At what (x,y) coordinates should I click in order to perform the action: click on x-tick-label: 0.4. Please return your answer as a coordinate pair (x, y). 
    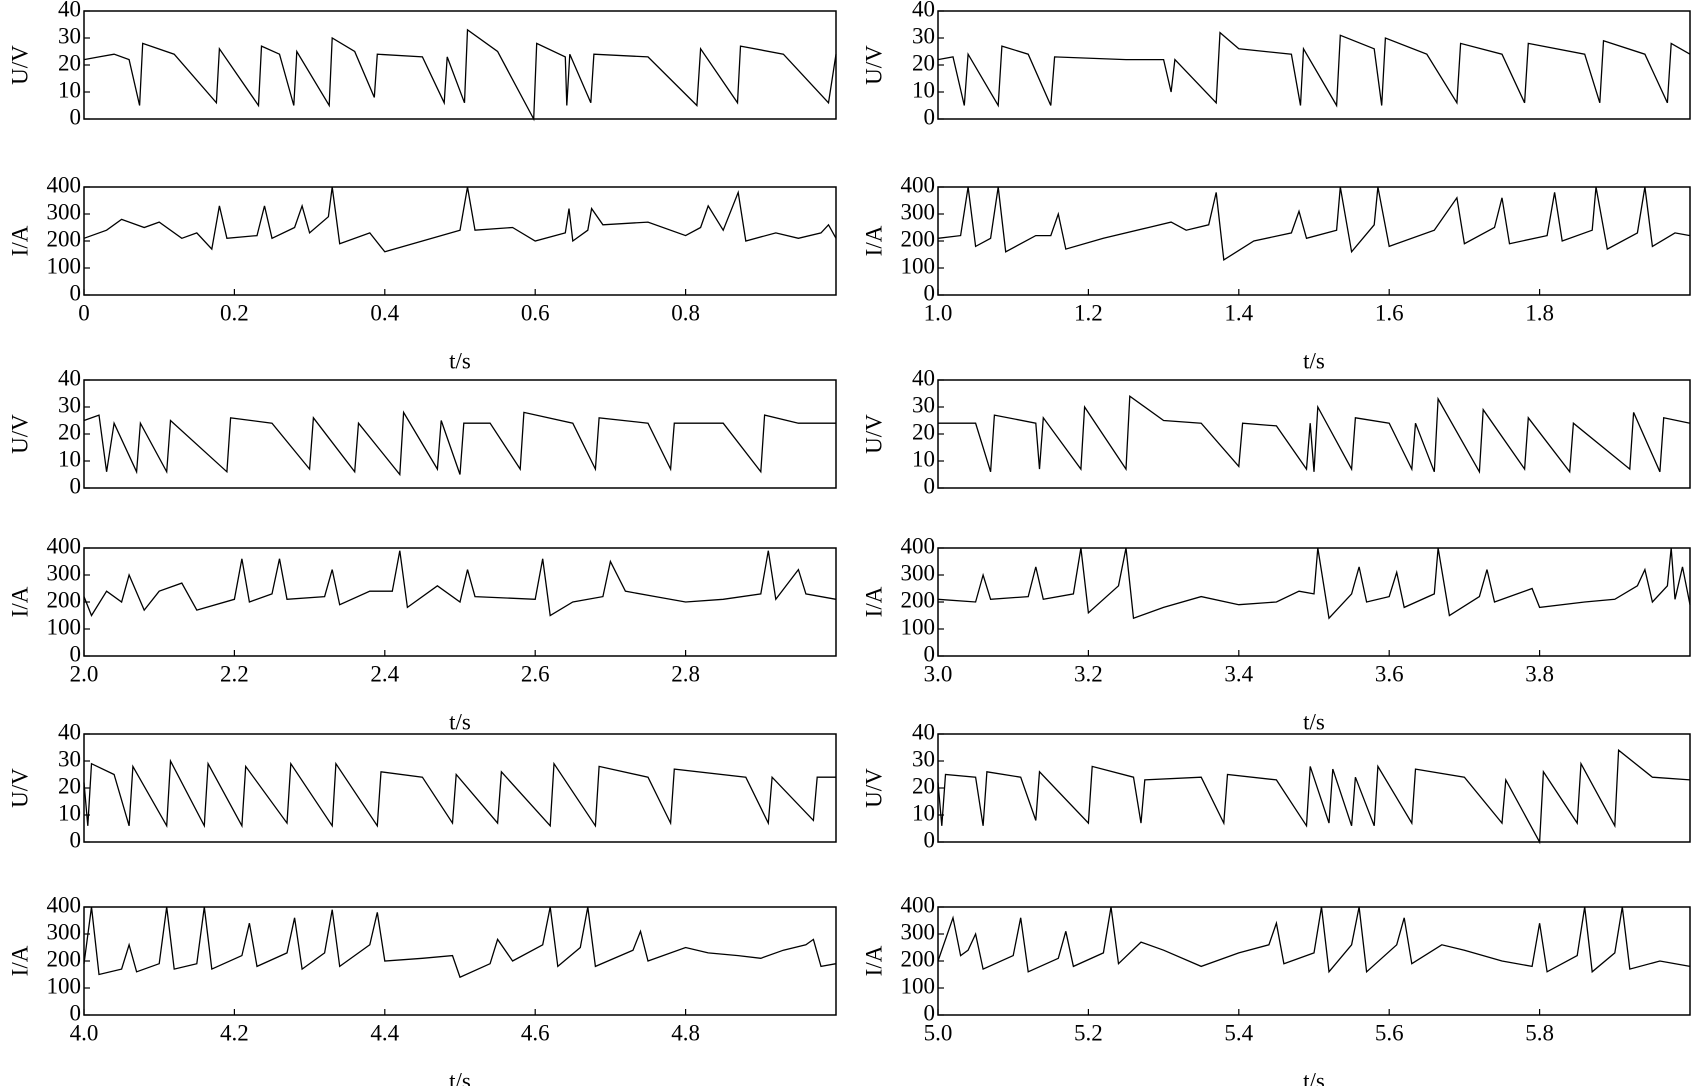
    Looking at the image, I should click on (384, 312).